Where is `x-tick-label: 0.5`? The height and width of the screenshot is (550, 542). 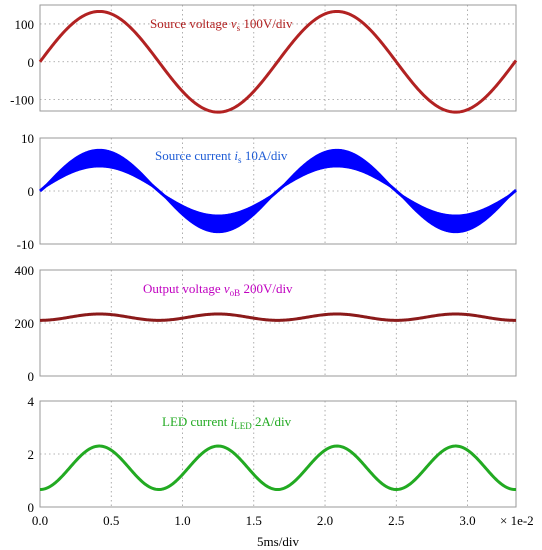
x-tick-label: 0.5 is located at coordinates (111, 520).